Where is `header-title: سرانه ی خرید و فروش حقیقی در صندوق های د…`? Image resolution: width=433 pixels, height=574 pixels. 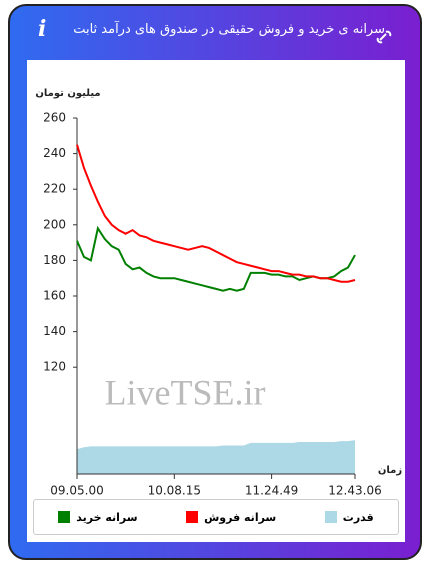 header-title: سرانه ی خرید و فروش حقیقی در صندوق های د… is located at coordinates (229, 29).